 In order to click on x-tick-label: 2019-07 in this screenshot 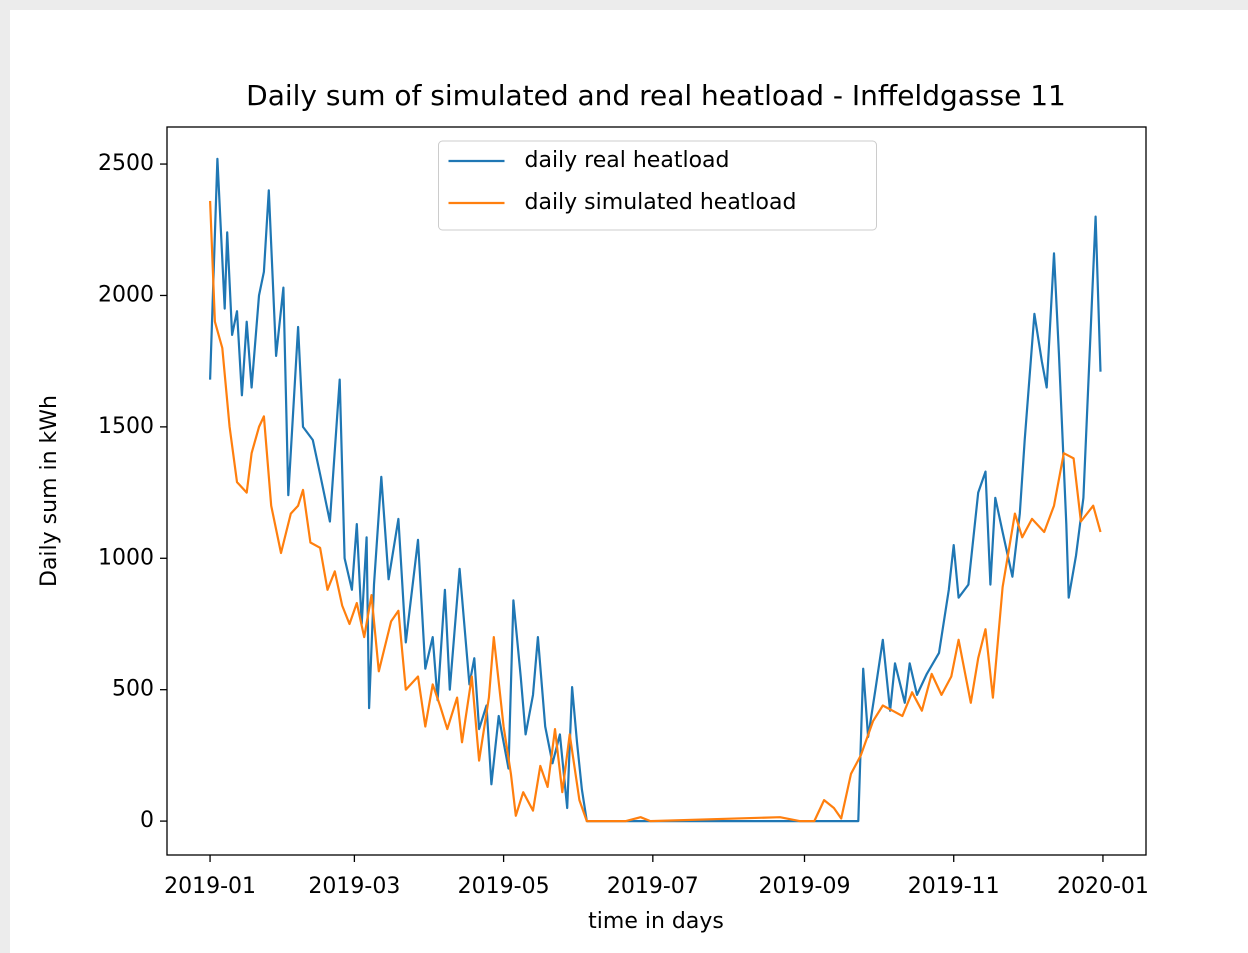, I will do `click(653, 886)`.